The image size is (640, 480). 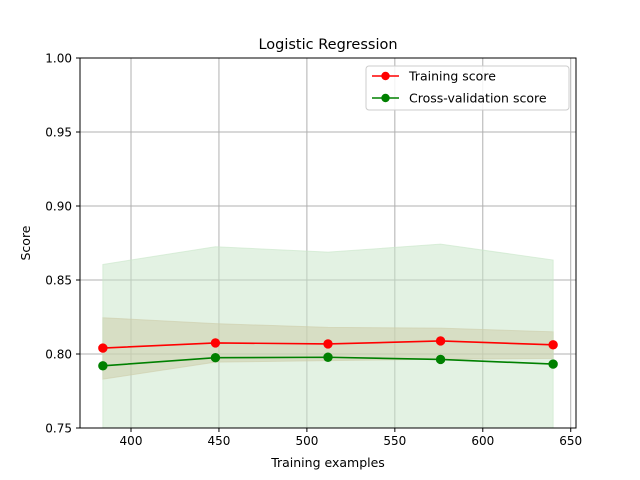 I want to click on legend-label-1: Cross-validation score, so click(x=478, y=98).